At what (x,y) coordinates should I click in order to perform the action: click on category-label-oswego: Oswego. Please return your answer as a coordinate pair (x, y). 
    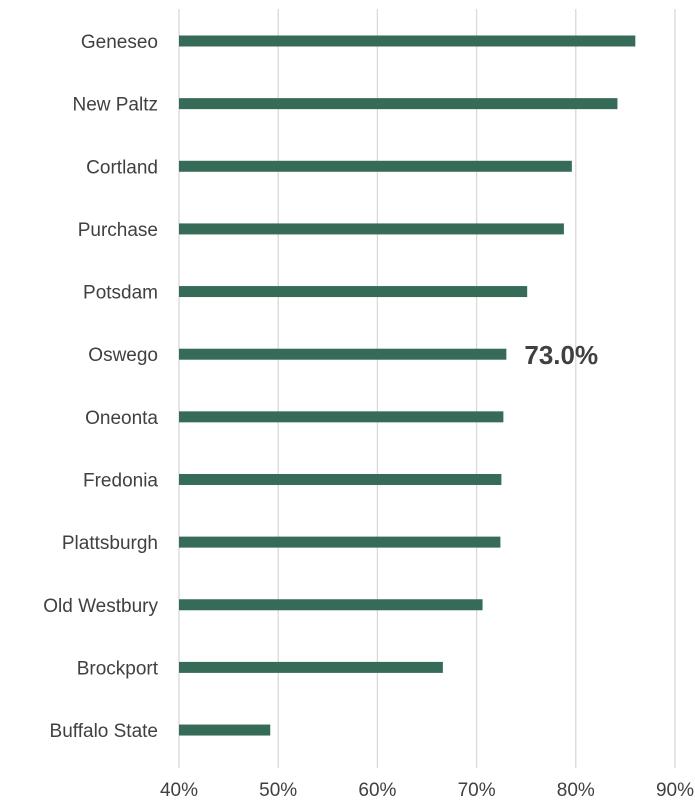
    Looking at the image, I should click on (123, 355).